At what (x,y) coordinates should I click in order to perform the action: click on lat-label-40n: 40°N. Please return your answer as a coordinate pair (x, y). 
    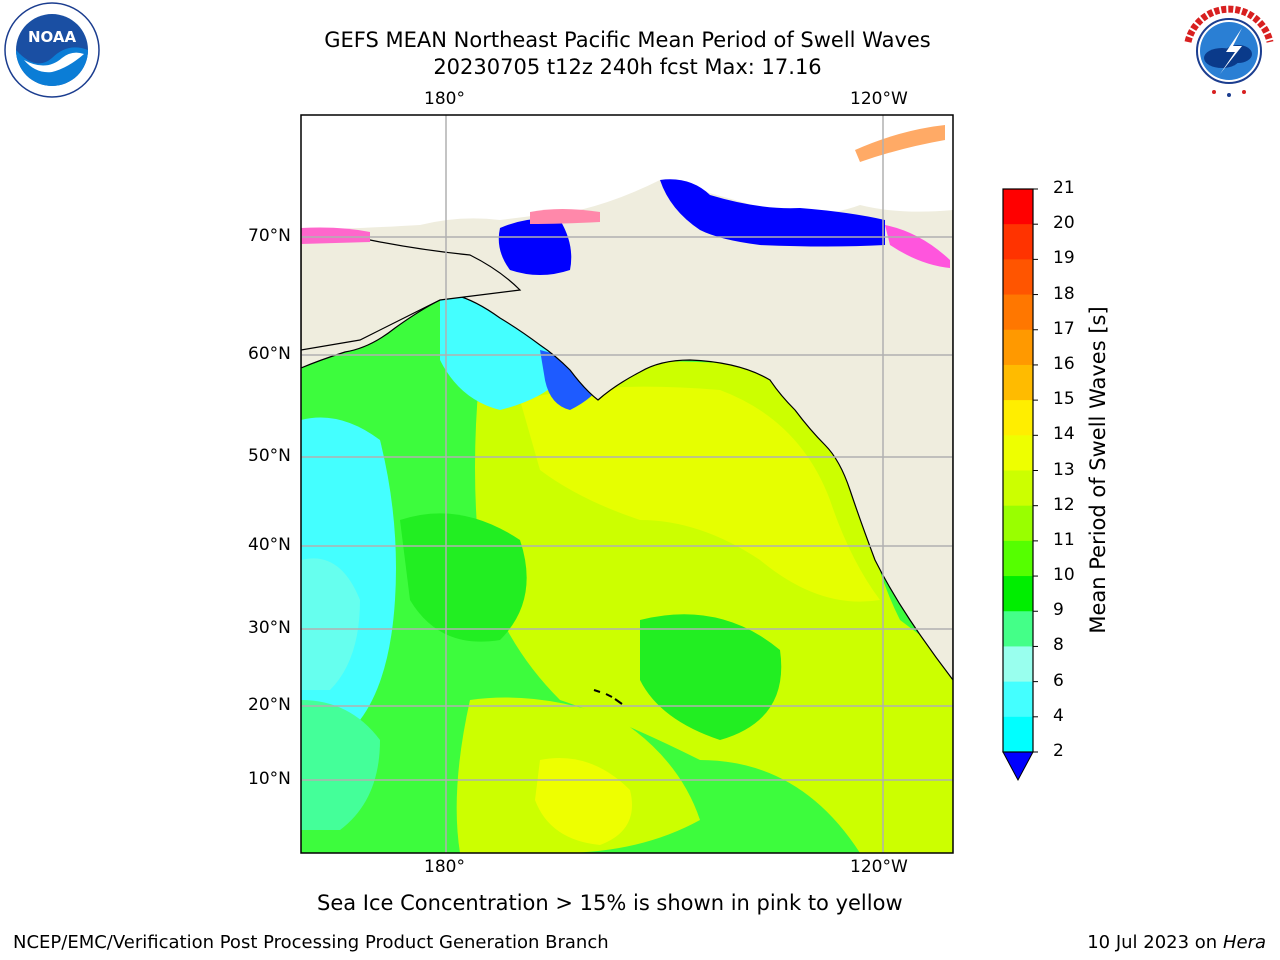
    Looking at the image, I should click on (269, 545).